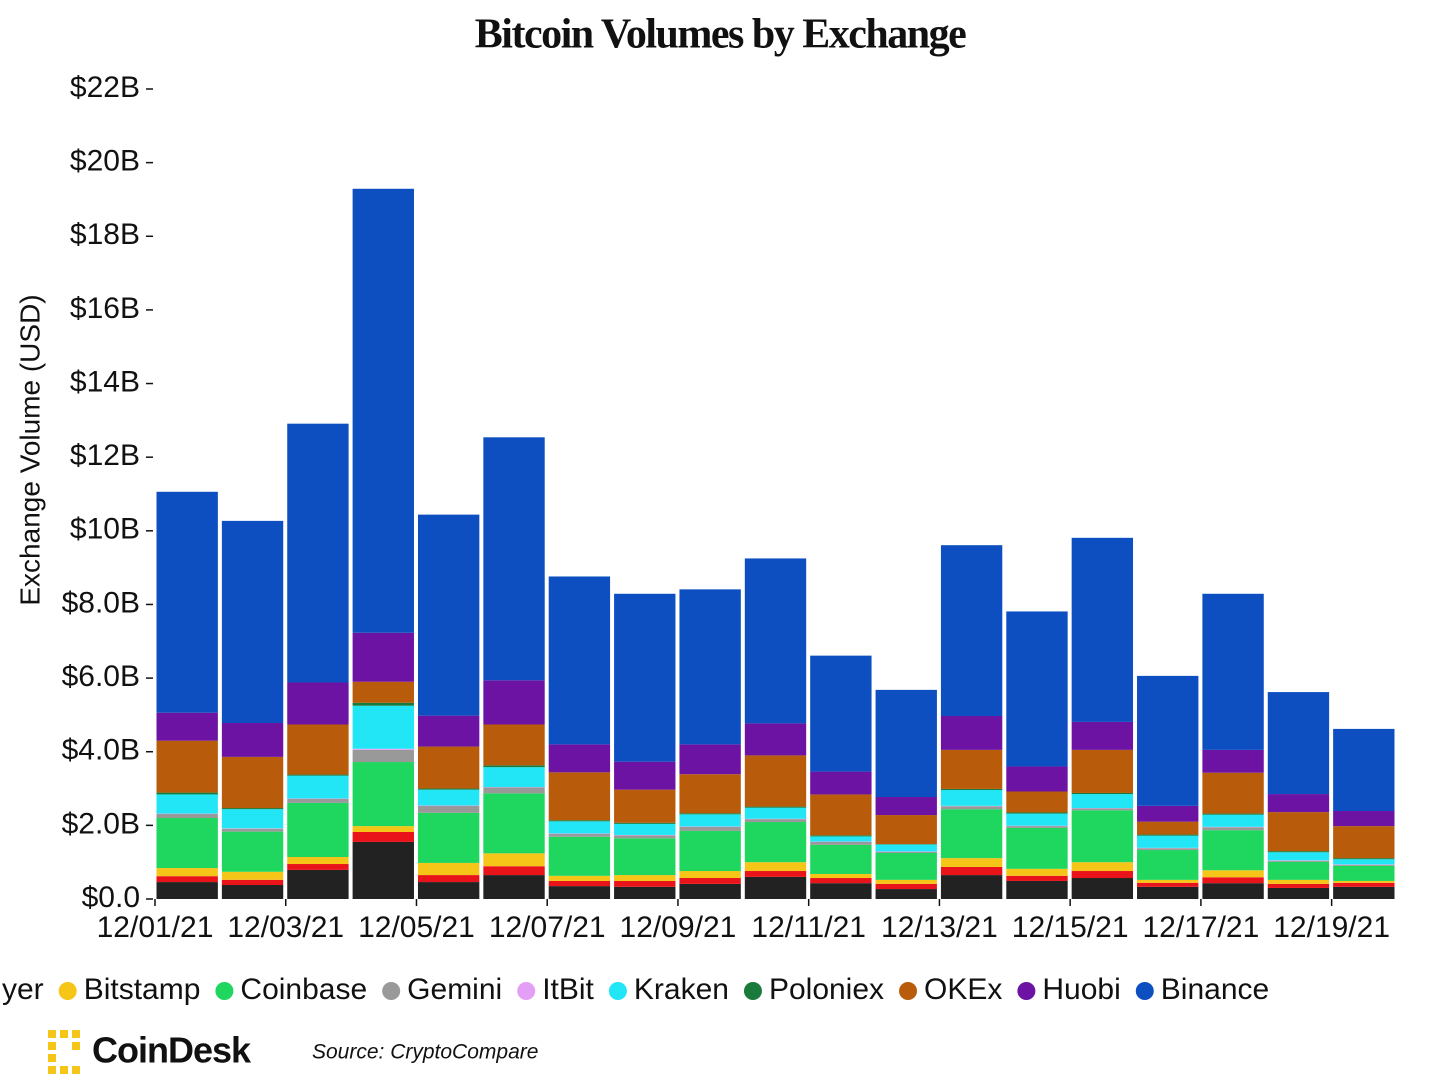  What do you see at coordinates (303, 989) in the screenshot?
I see `legend-label: Coinbase` at bounding box center [303, 989].